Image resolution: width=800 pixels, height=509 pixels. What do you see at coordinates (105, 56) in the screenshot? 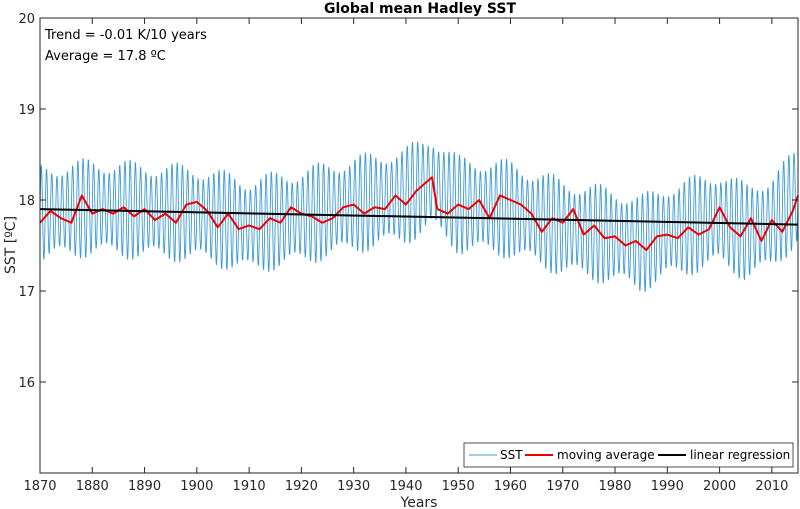
I see `average-annotation: Average = 17.8 ºC` at bounding box center [105, 56].